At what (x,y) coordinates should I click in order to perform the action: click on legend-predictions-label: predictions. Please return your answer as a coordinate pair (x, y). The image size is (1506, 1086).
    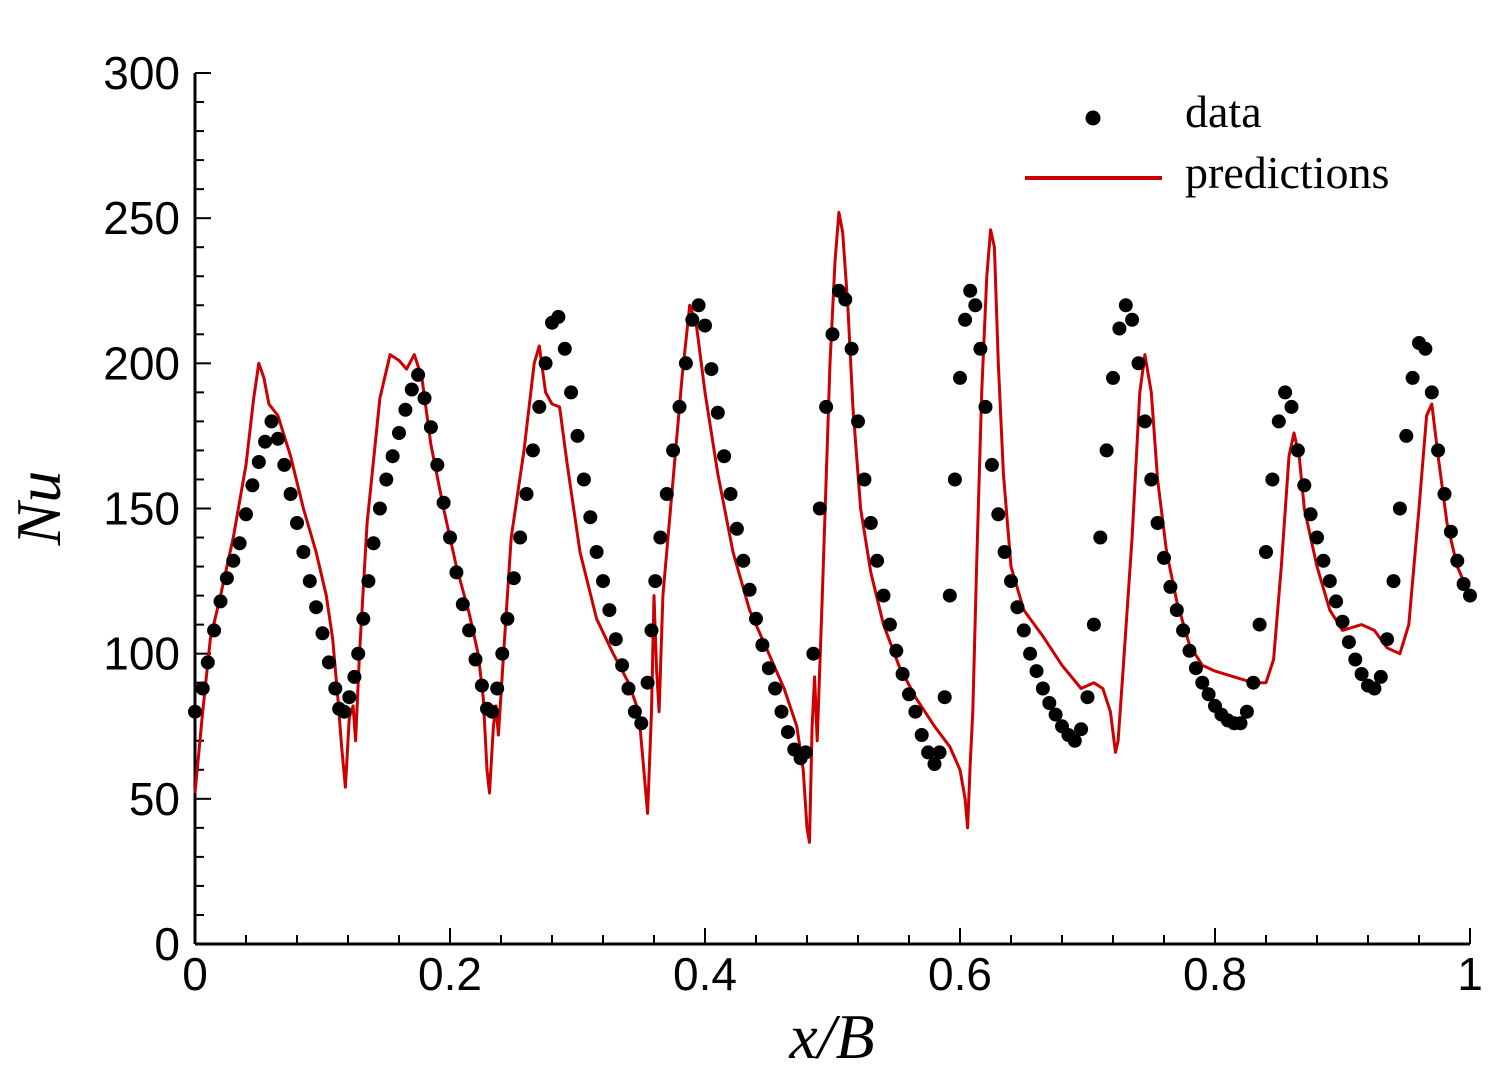
    Looking at the image, I should click on (1287, 172).